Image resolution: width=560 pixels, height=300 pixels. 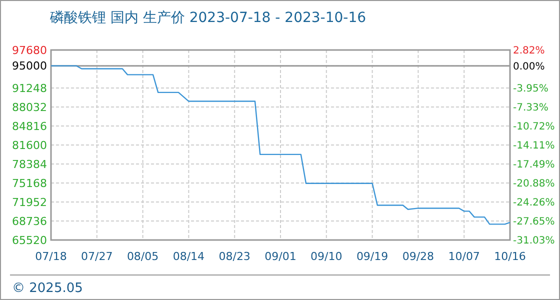 What do you see at coordinates (326, 256) in the screenshot?
I see `x-tick-label: 09/10` at bounding box center [326, 256].